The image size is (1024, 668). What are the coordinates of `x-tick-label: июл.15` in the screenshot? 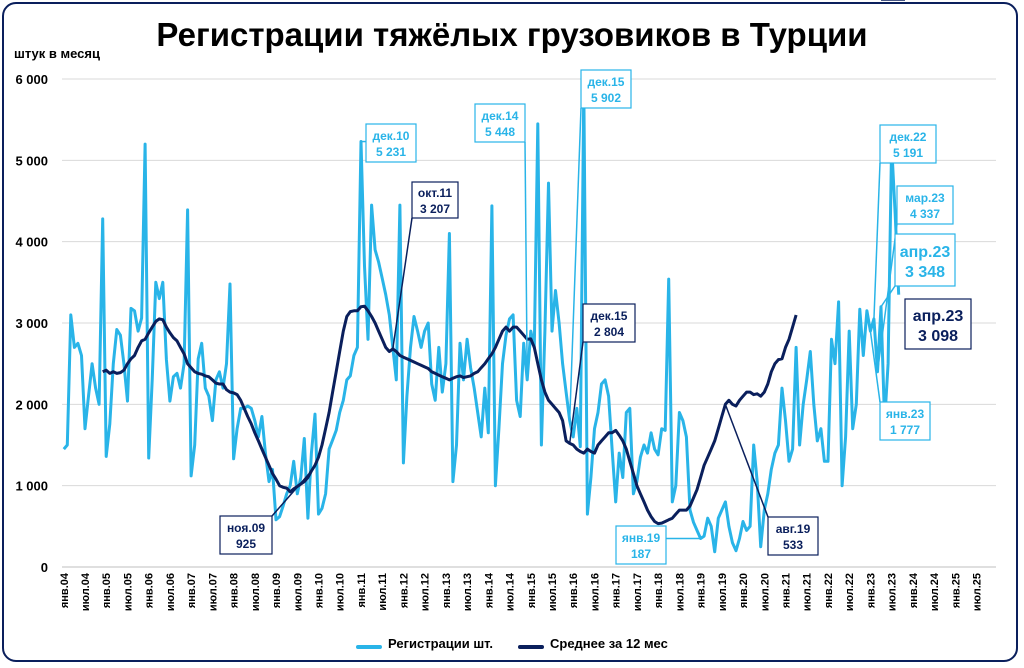 It's located at (553, 592).